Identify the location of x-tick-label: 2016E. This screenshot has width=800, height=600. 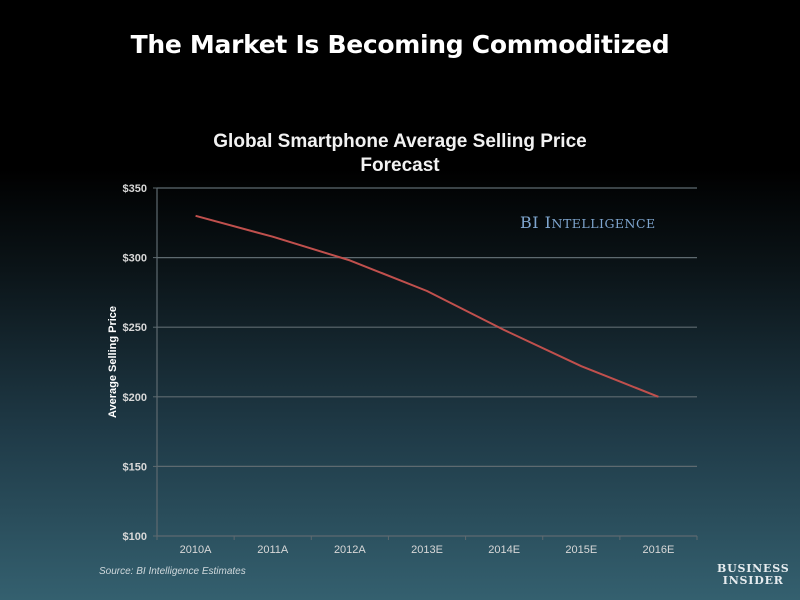
(659, 550).